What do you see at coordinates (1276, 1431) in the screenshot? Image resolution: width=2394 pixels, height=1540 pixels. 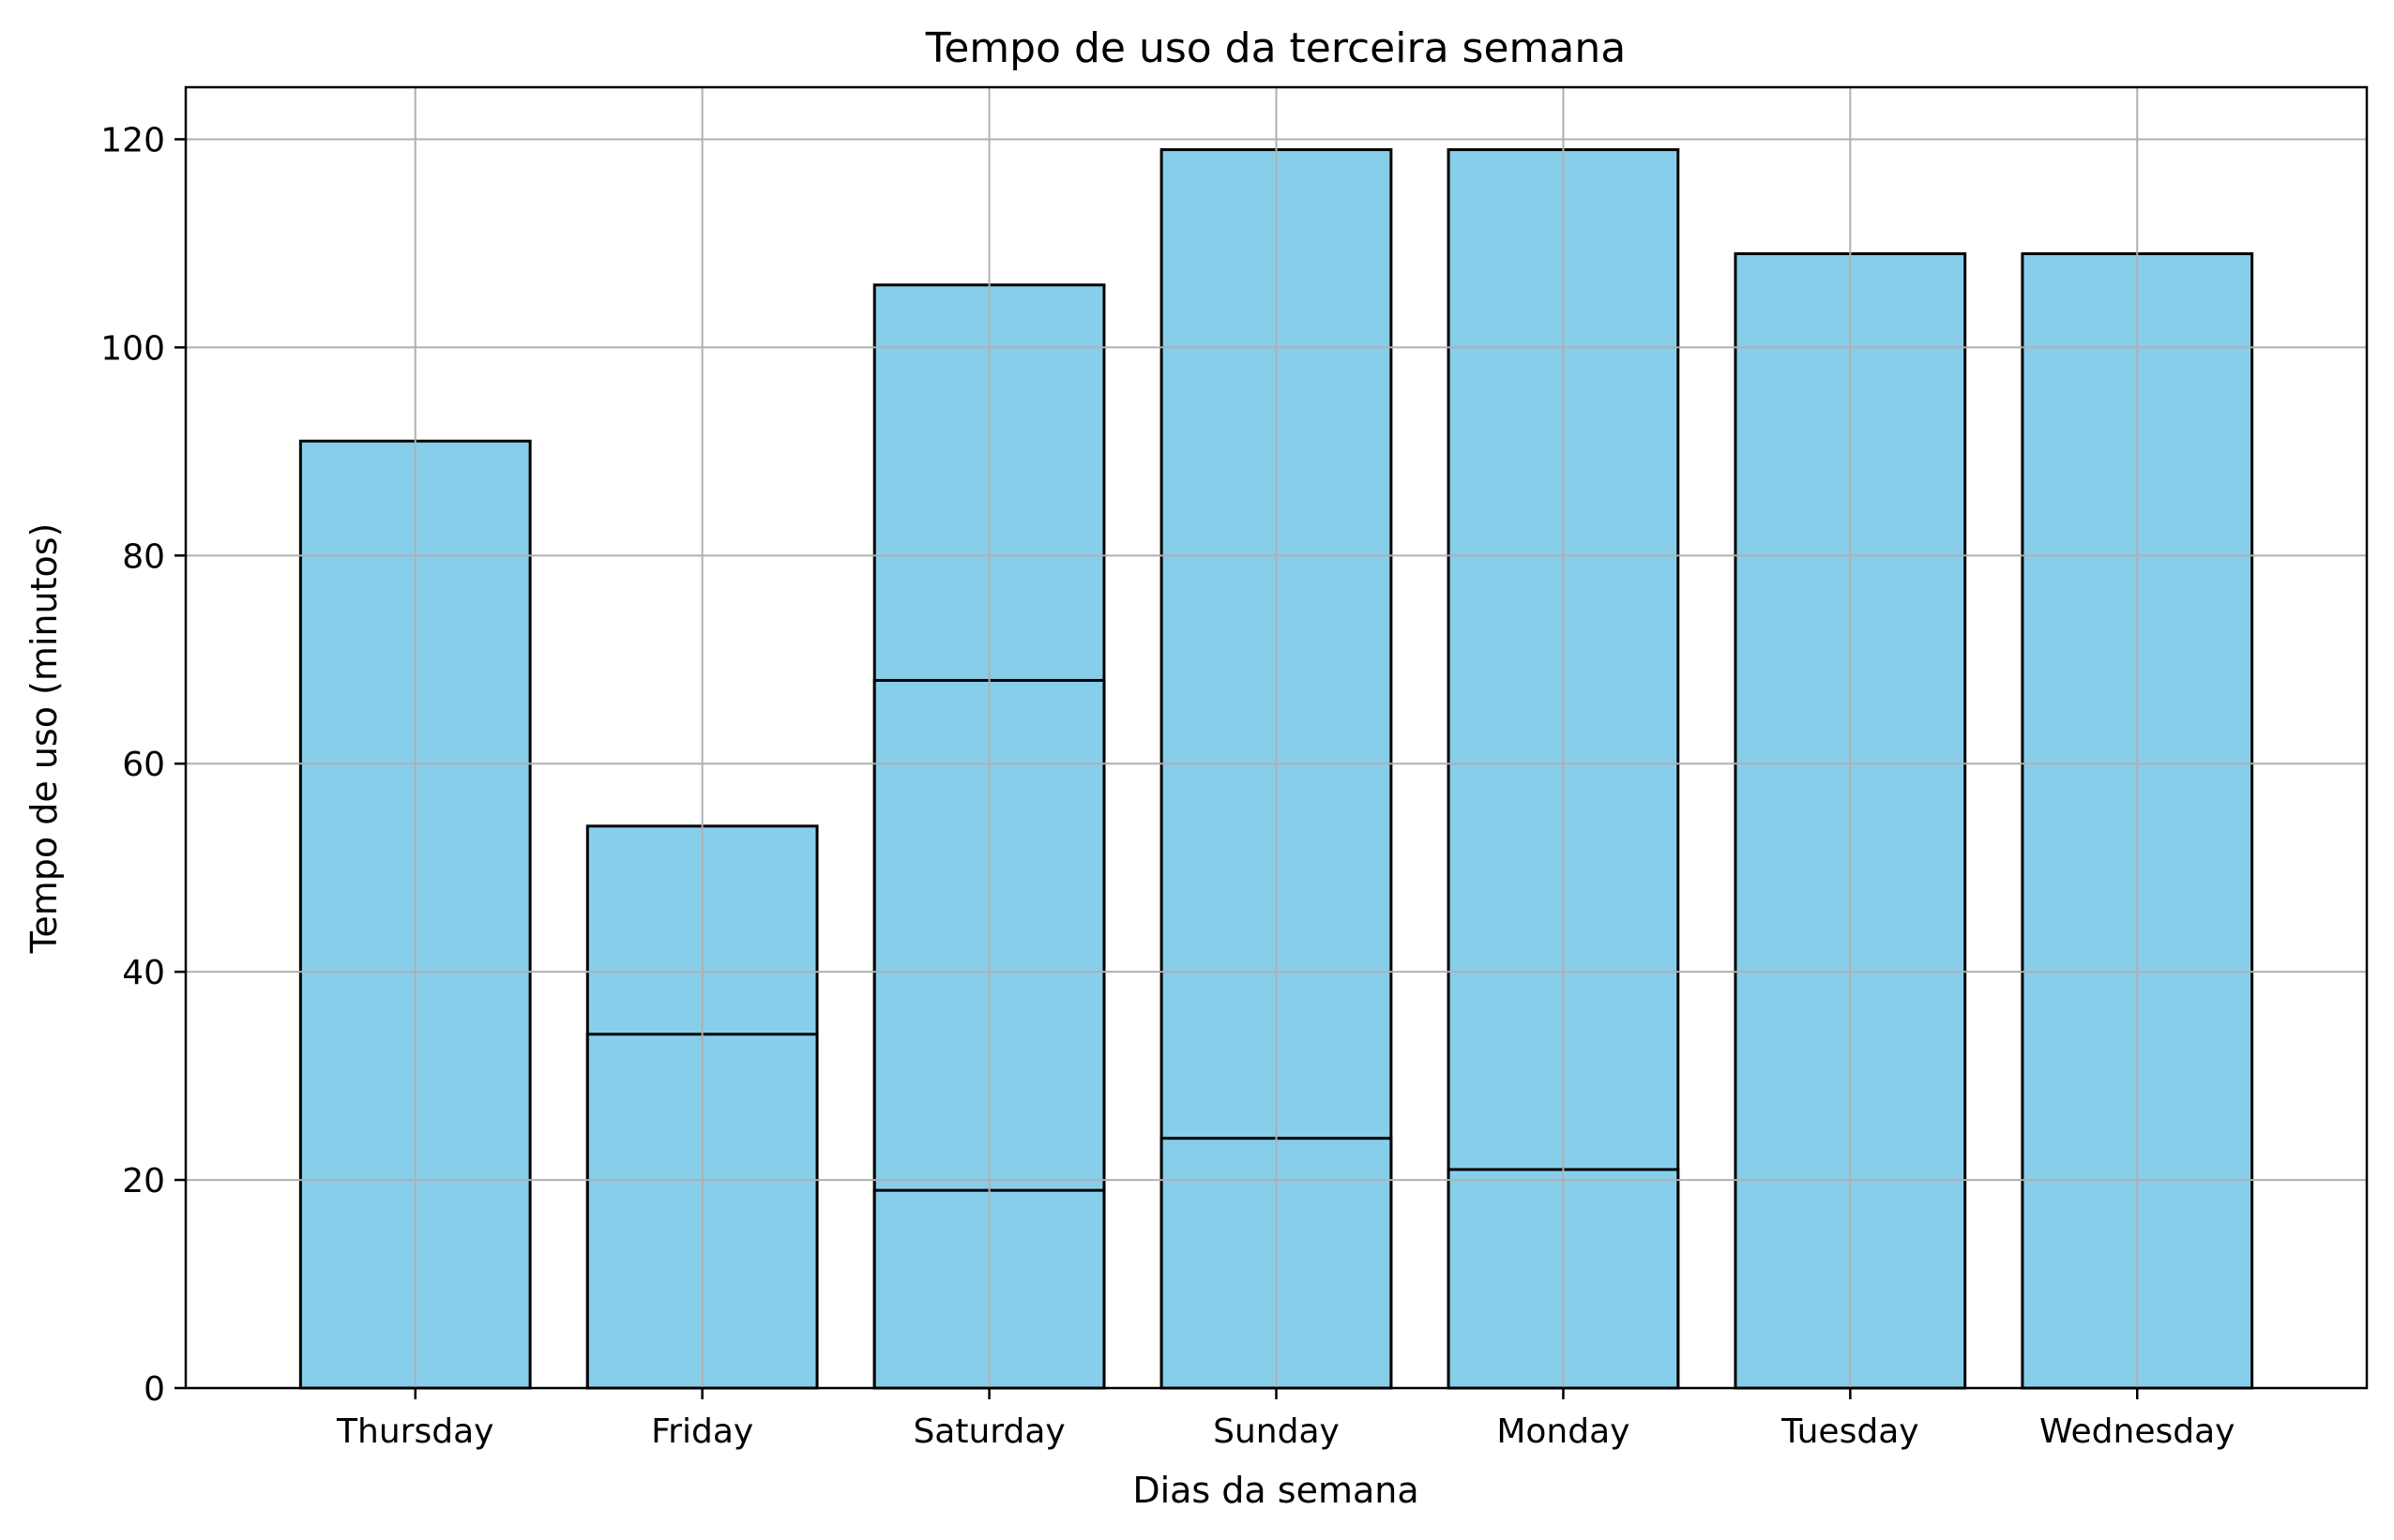 I see `x-tick-label-sunday: Sunday` at bounding box center [1276, 1431].